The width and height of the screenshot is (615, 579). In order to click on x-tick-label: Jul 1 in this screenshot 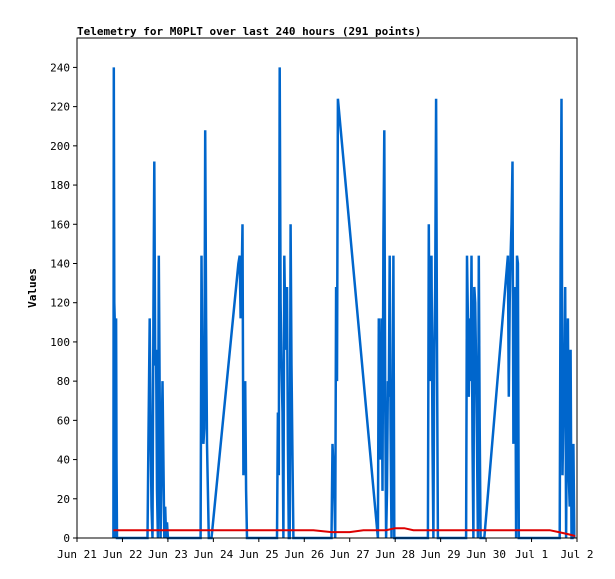, I will do `click(531, 554)`.